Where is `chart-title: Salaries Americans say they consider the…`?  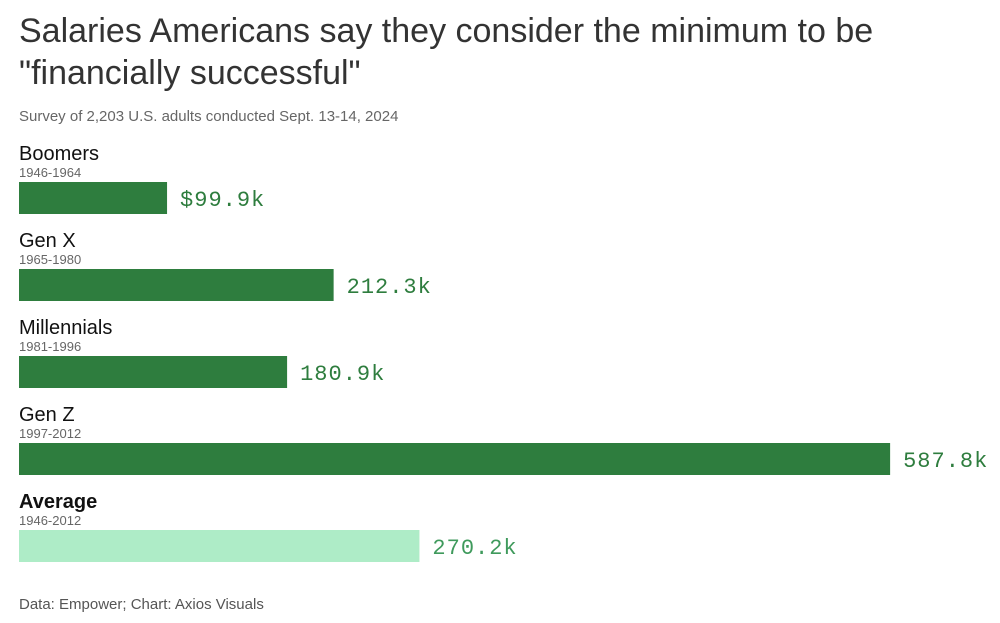
chart-title: Salaries Americans say they consider the… is located at coordinates (446, 52).